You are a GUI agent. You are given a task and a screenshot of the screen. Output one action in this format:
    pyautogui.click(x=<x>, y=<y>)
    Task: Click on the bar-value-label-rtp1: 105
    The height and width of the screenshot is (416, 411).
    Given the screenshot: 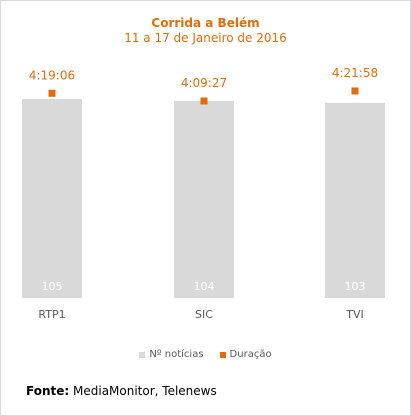 What is the action you would take?
    pyautogui.click(x=52, y=286)
    